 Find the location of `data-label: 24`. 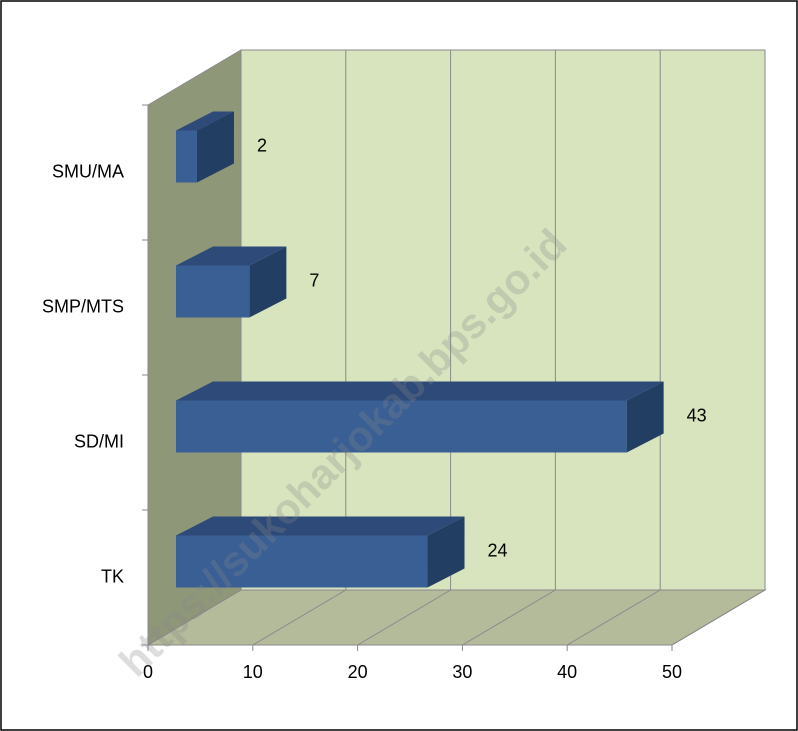

data-label: 24 is located at coordinates (498, 550).